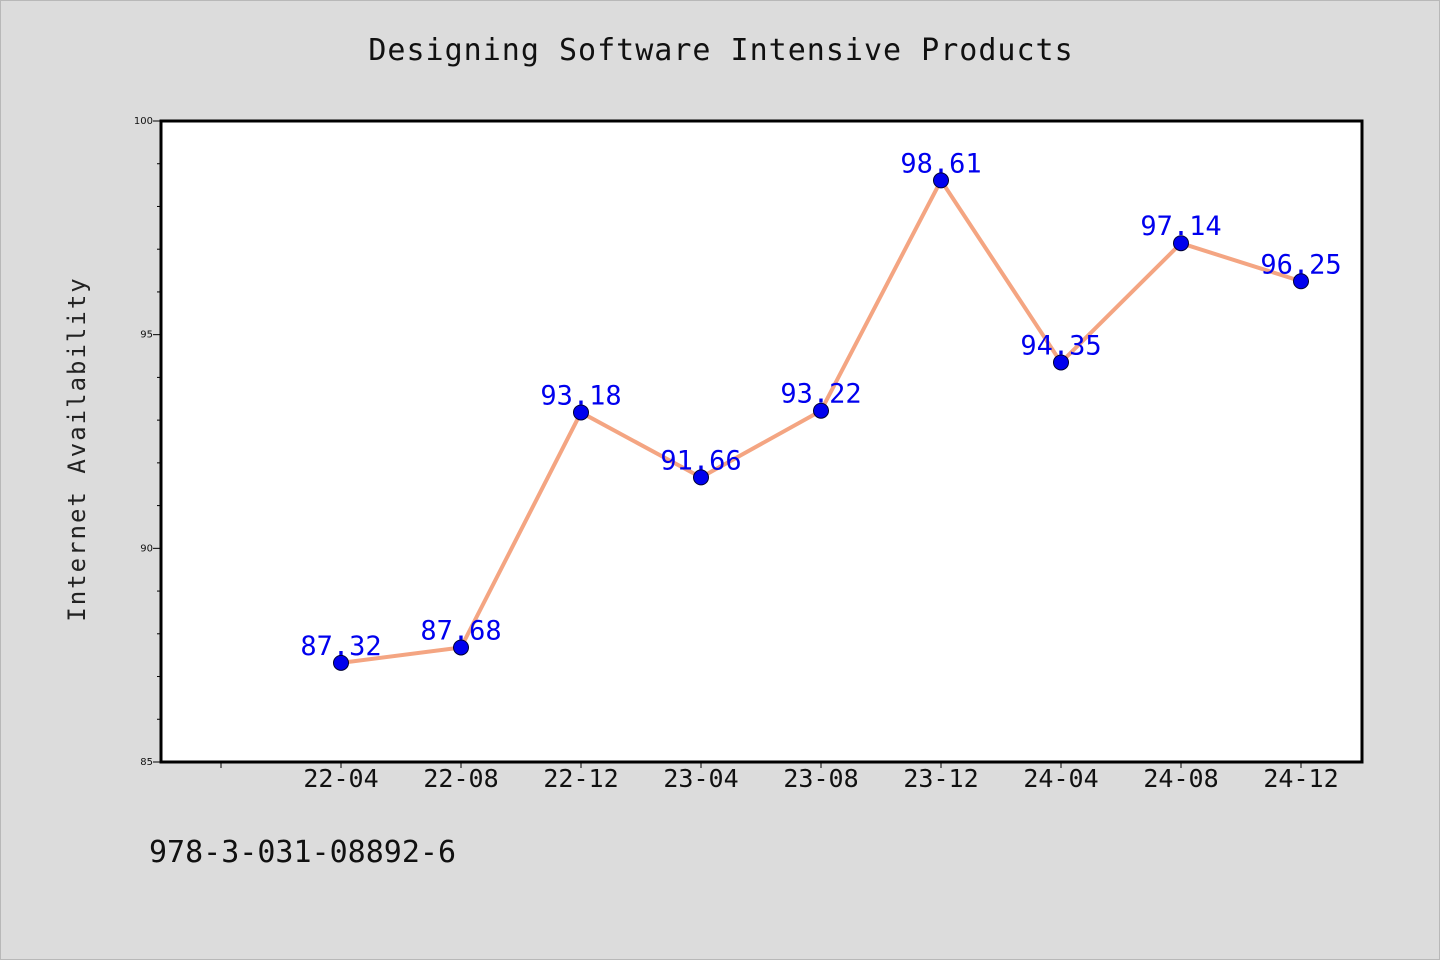 The width and height of the screenshot is (1440, 960). Describe the element at coordinates (340, 778) in the screenshot. I see `x-tick-label: 22-04` at that location.